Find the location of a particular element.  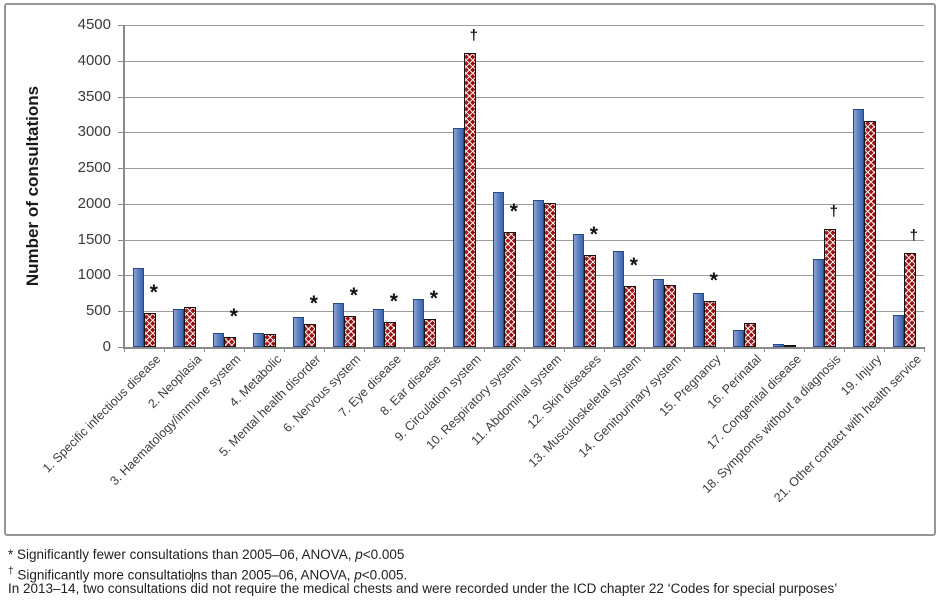

footnote-2-marker: † is located at coordinates (11, 571).